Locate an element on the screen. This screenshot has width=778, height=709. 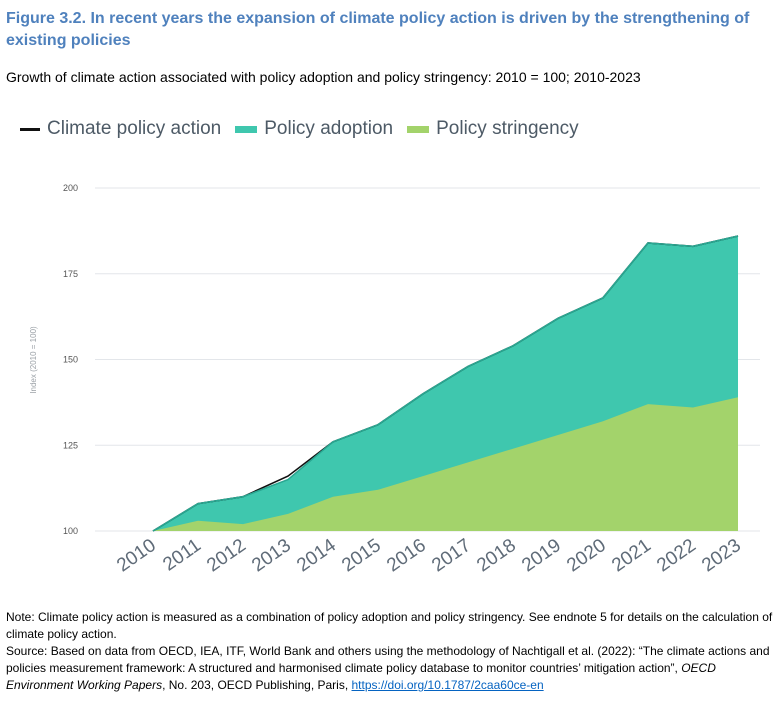
legend-label: Policy adoption is located at coordinates (329, 128).